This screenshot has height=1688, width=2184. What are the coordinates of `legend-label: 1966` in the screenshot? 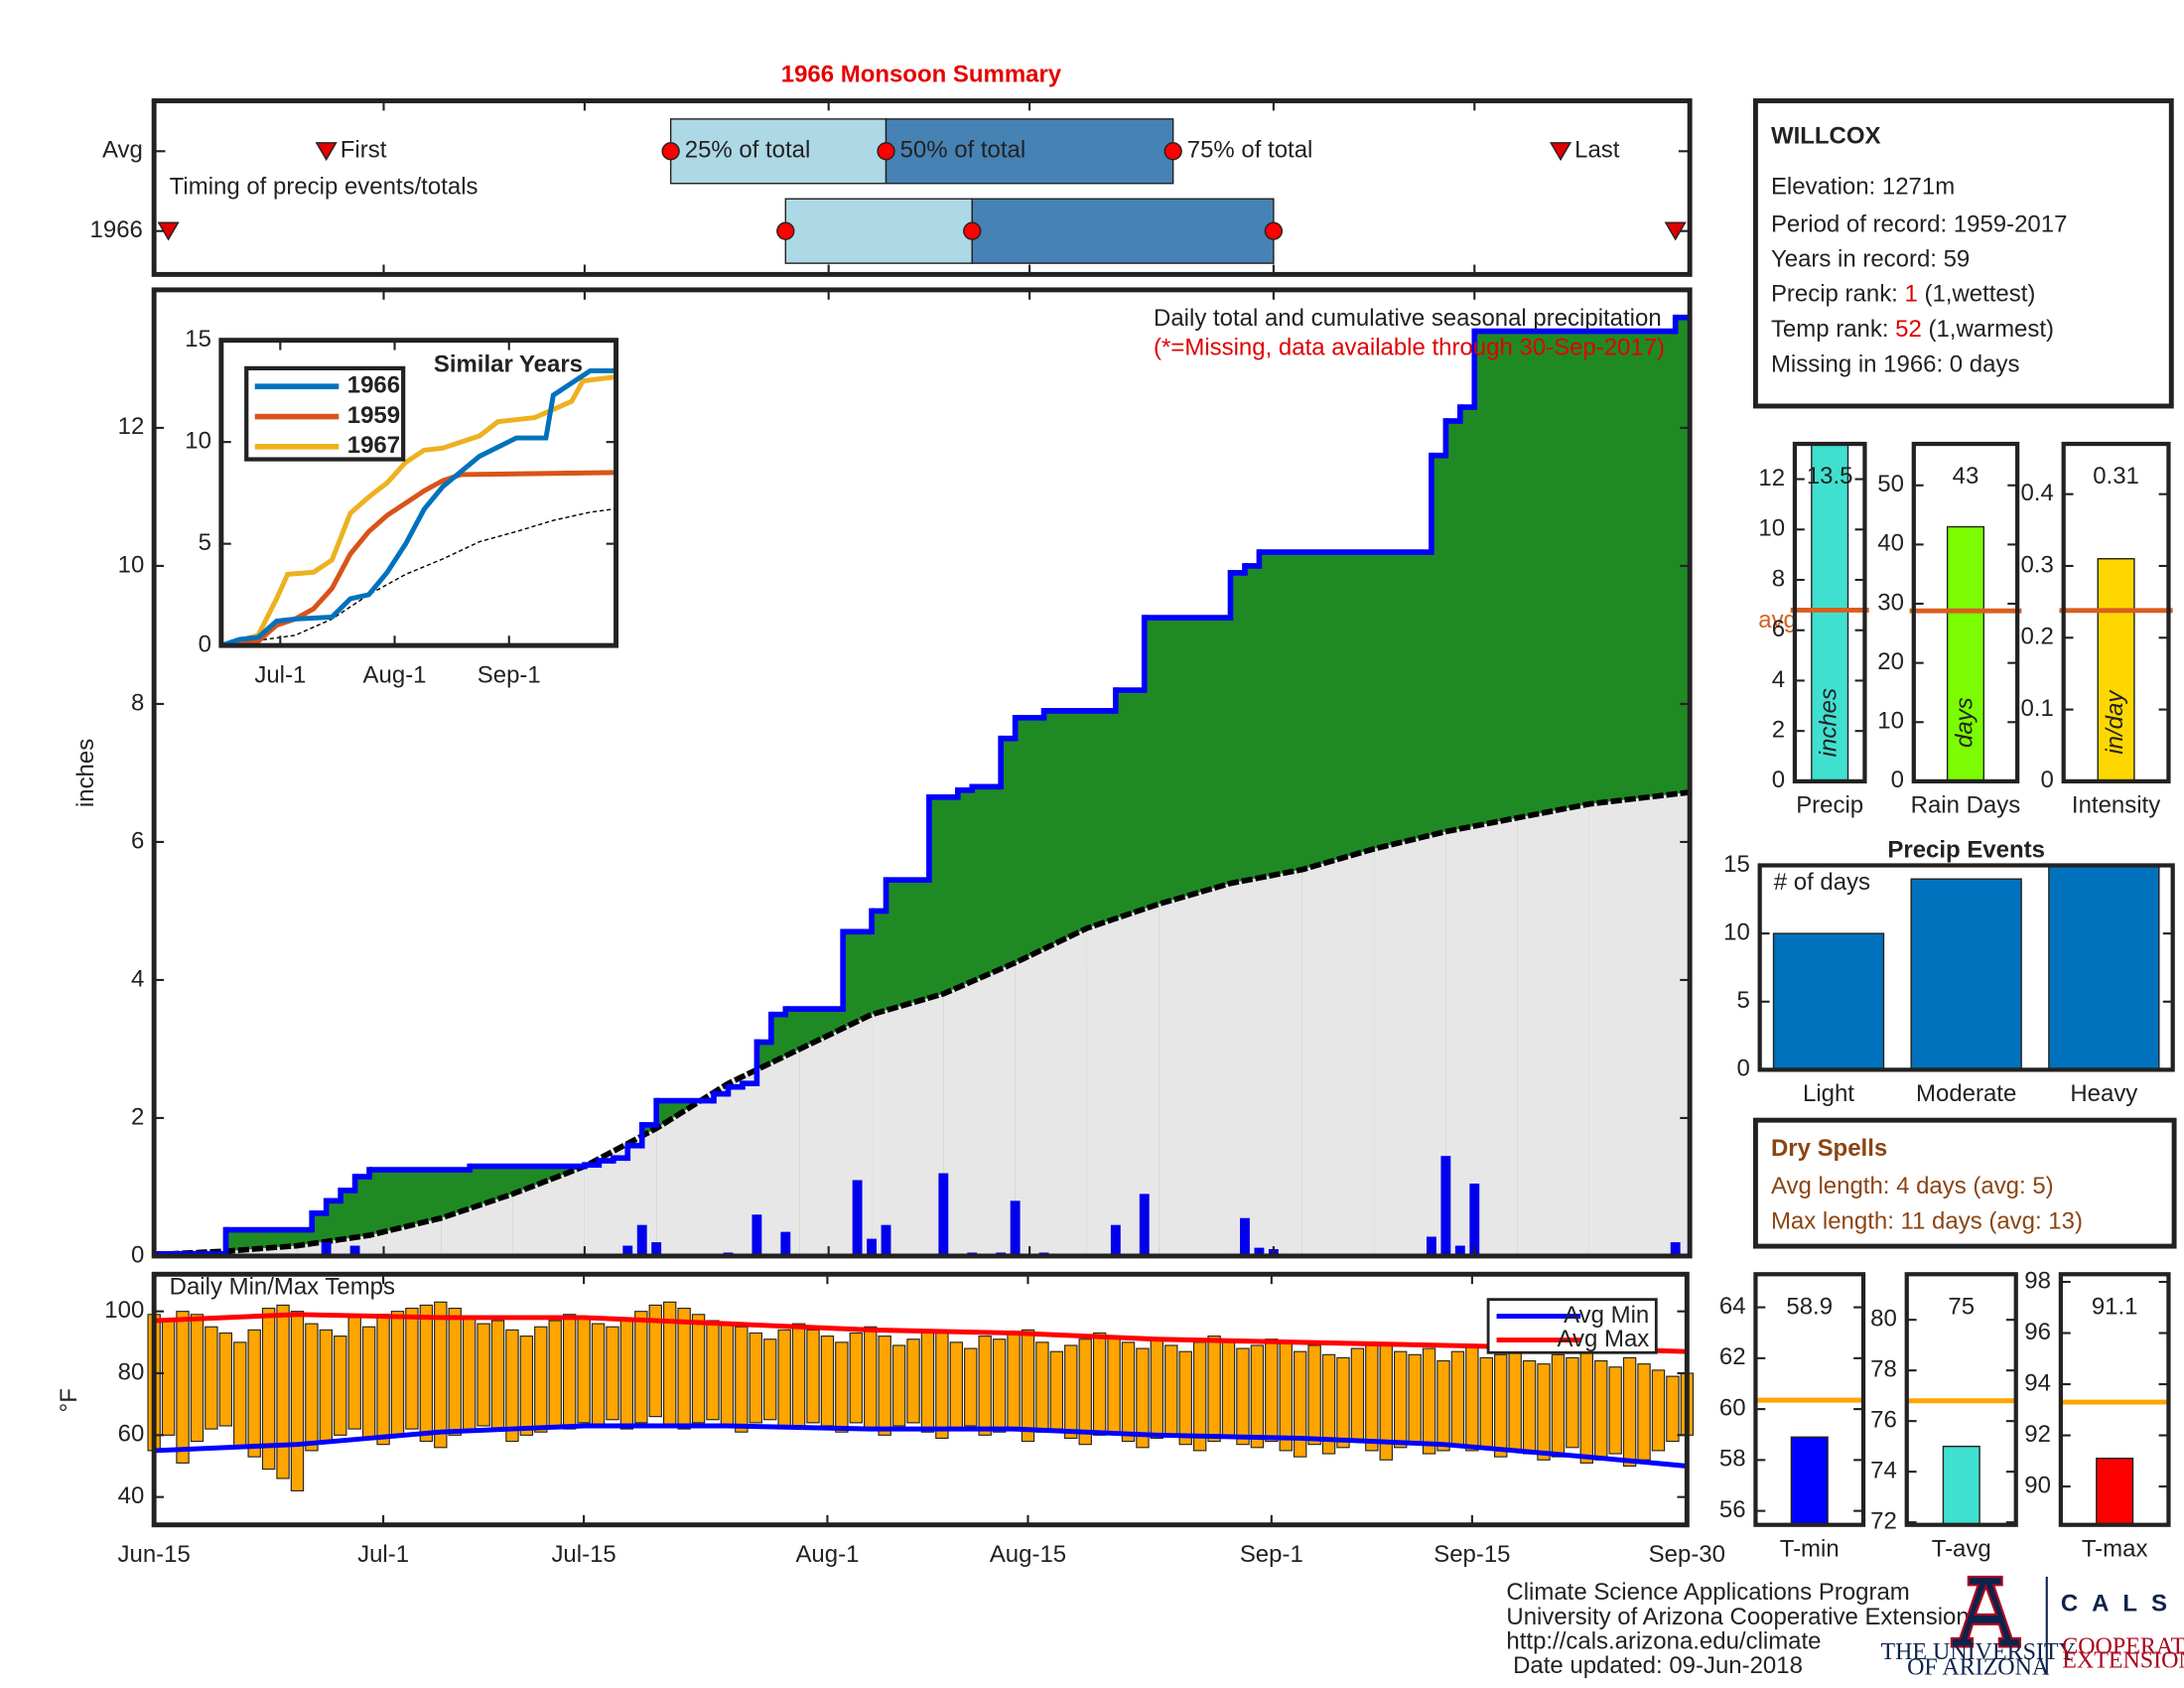 It's located at (373, 385).